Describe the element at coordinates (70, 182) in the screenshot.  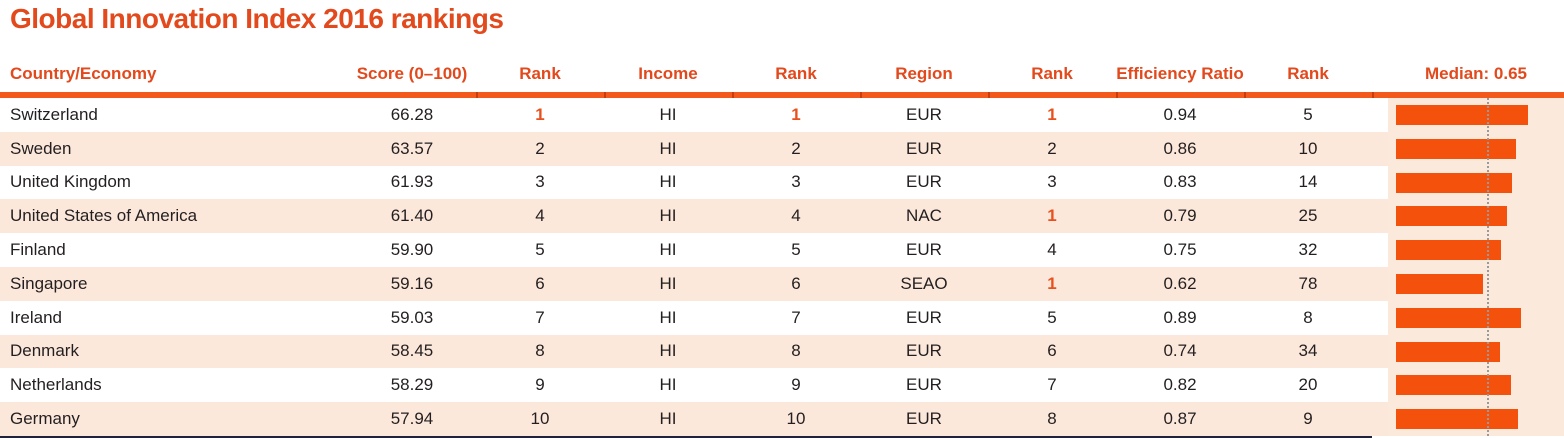
I see `cell-country: United Kingdom` at that location.